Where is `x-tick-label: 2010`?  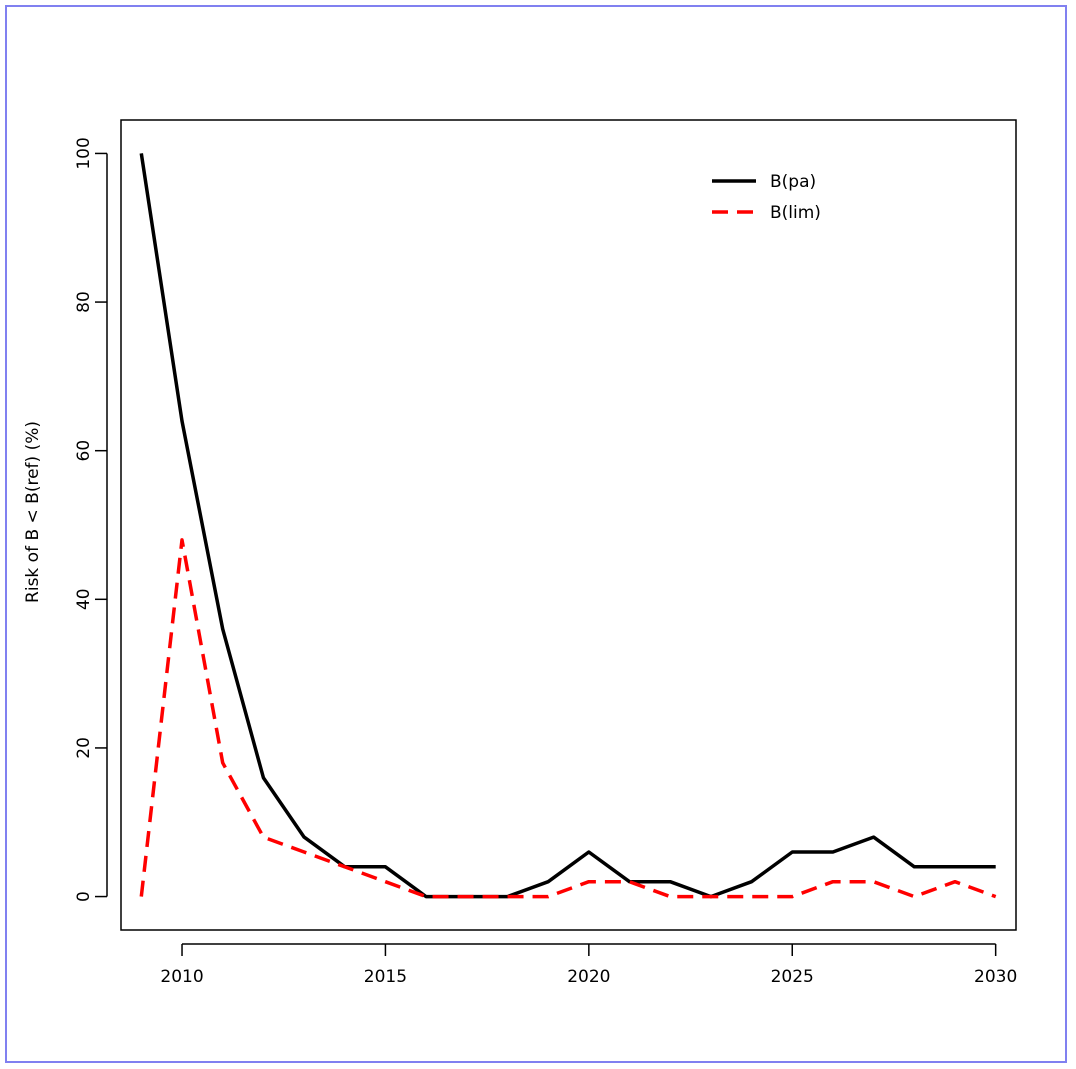 x-tick-label: 2010 is located at coordinates (181, 977).